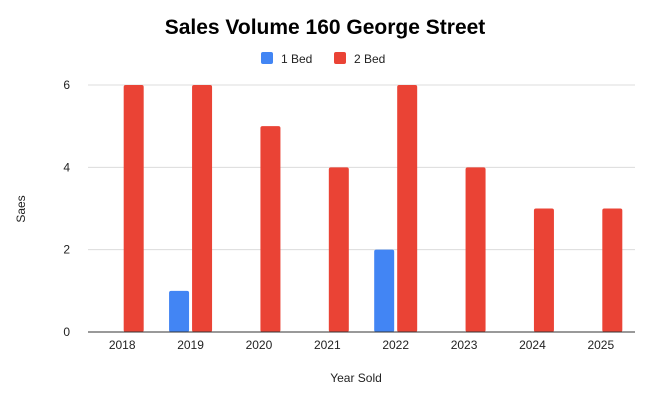  Describe the element at coordinates (369, 59) in the screenshot. I see `legend-label-2-bed: 2 Bed` at that location.